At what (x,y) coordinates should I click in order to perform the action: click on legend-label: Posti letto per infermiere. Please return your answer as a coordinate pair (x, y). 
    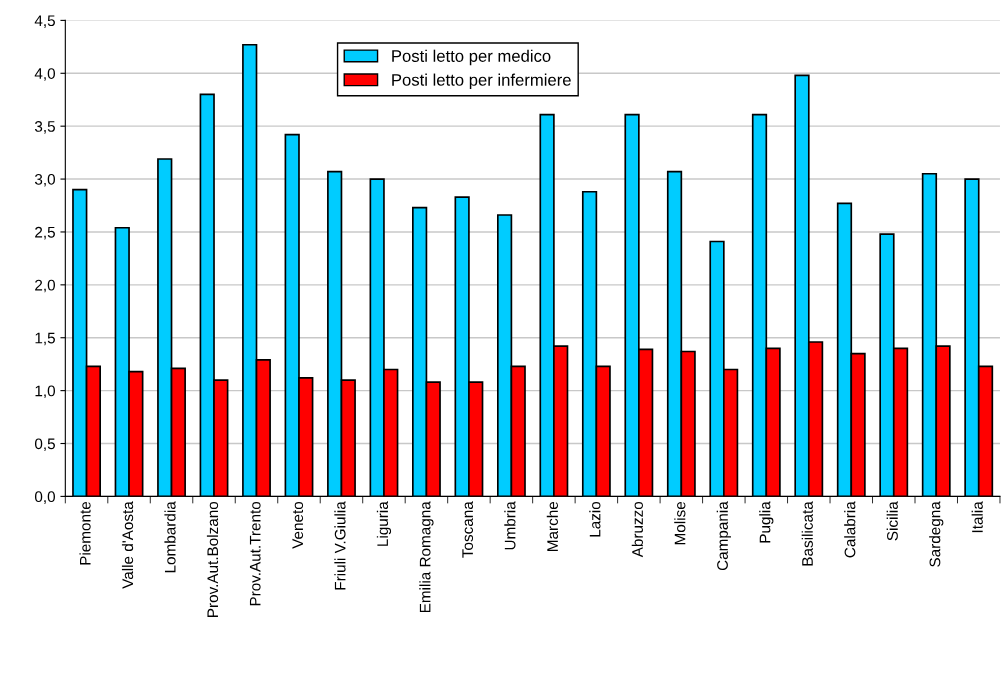
    Looking at the image, I should click on (481, 81).